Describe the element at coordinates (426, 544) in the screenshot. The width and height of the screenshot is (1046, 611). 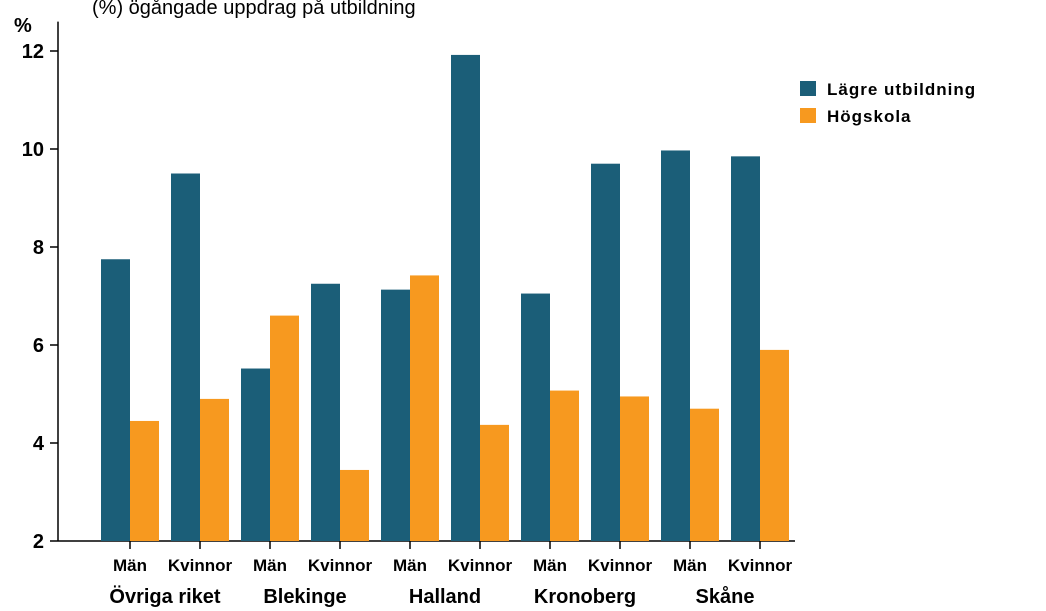
I see `x-axis` at that location.